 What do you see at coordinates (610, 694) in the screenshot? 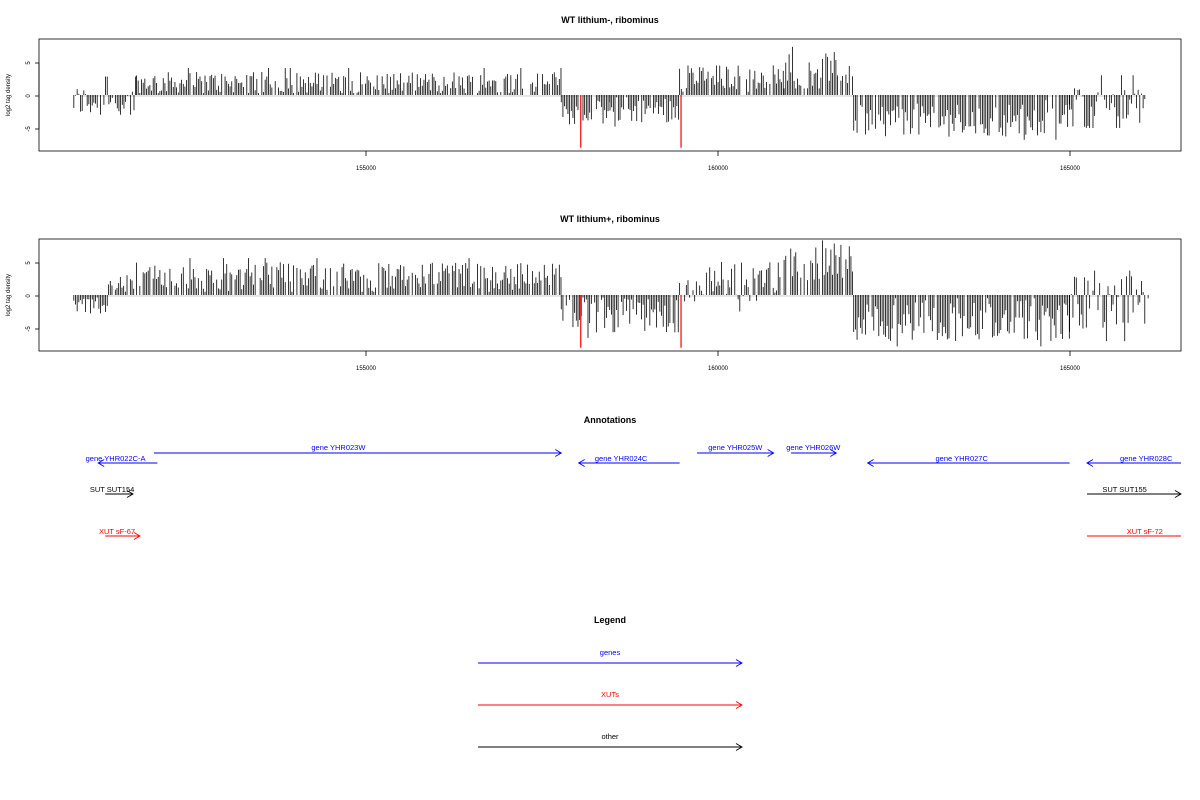
I see `legend-label-xuts: XUTs` at bounding box center [610, 694].